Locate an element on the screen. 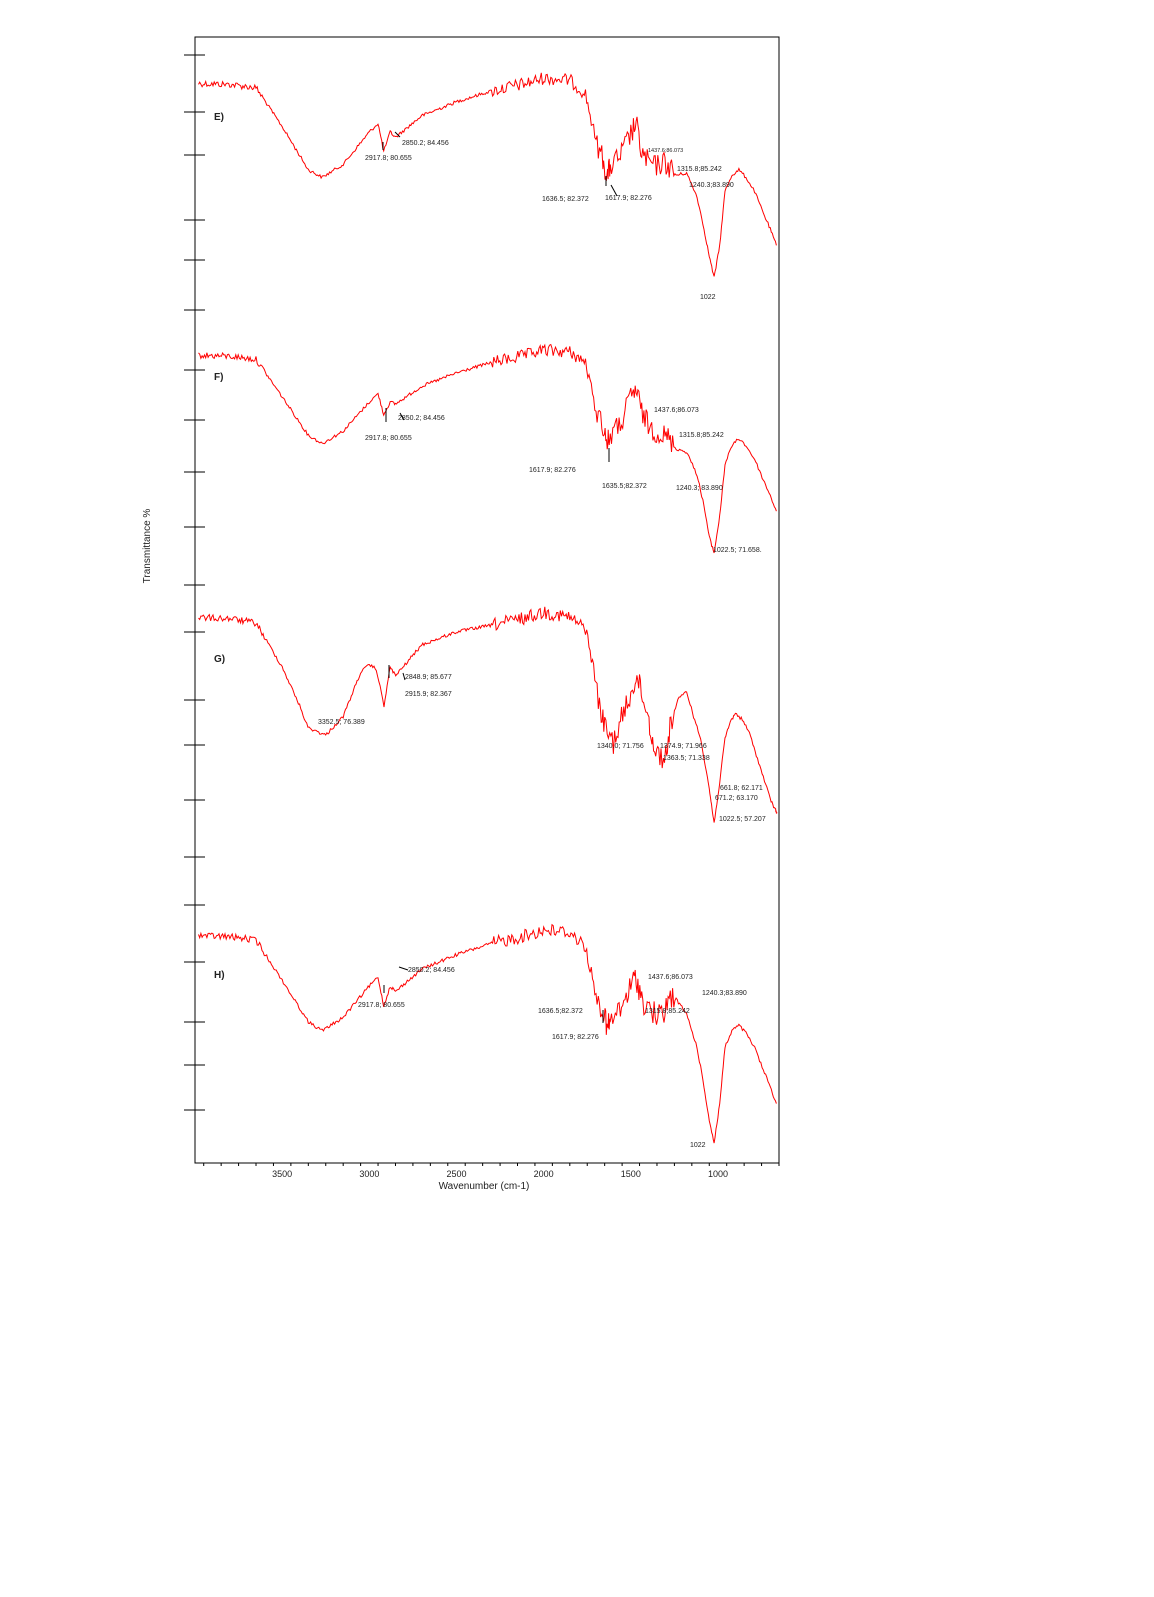 This screenshot has width=1154, height=1597. panel-label: F) is located at coordinates (218, 377).